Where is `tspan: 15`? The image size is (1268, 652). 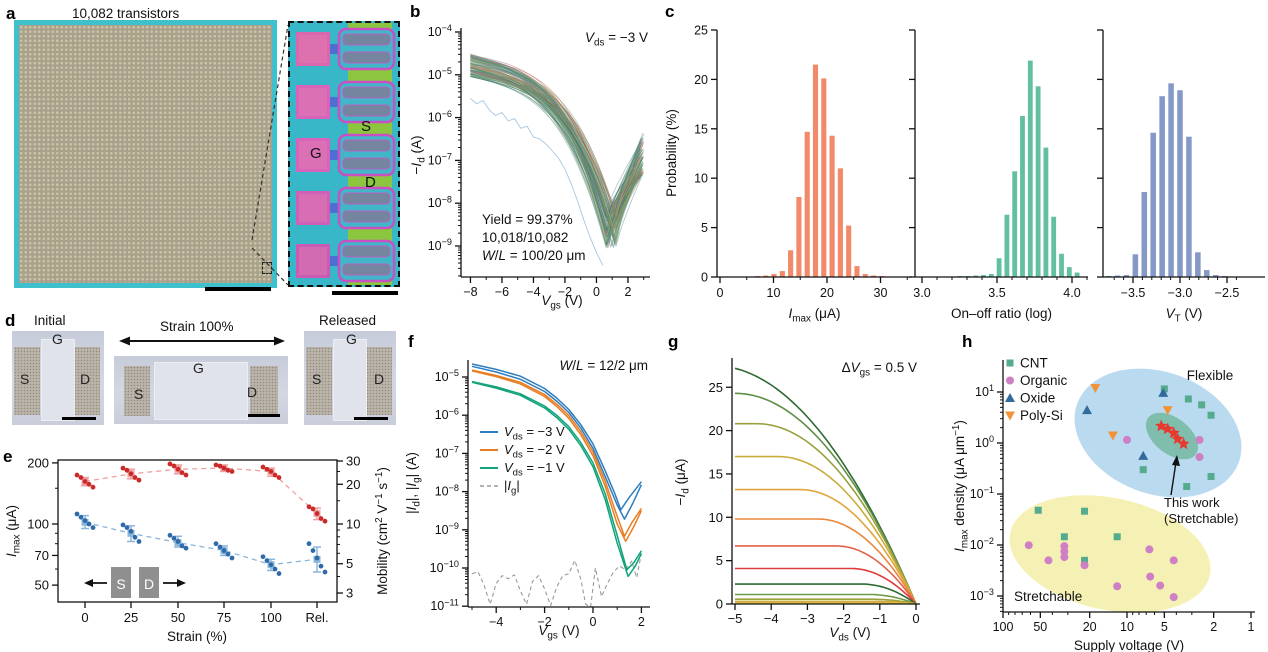 tspan: 15 is located at coordinates (701, 129).